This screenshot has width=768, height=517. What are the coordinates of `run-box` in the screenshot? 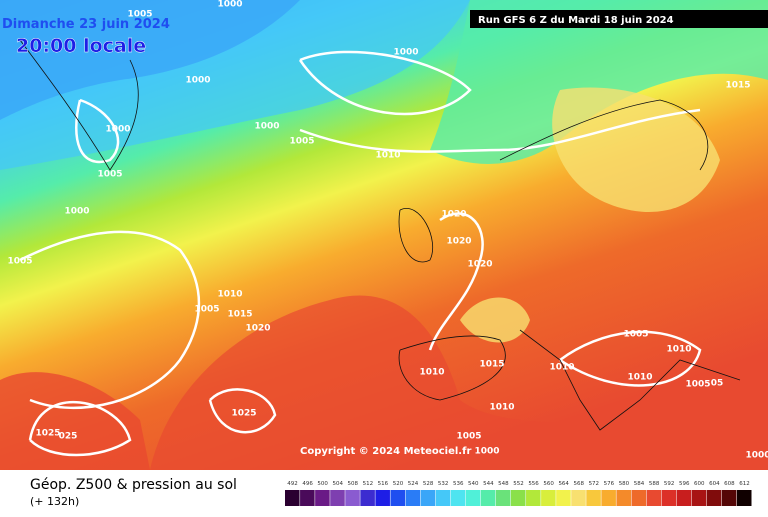 It's located at (619, 19).